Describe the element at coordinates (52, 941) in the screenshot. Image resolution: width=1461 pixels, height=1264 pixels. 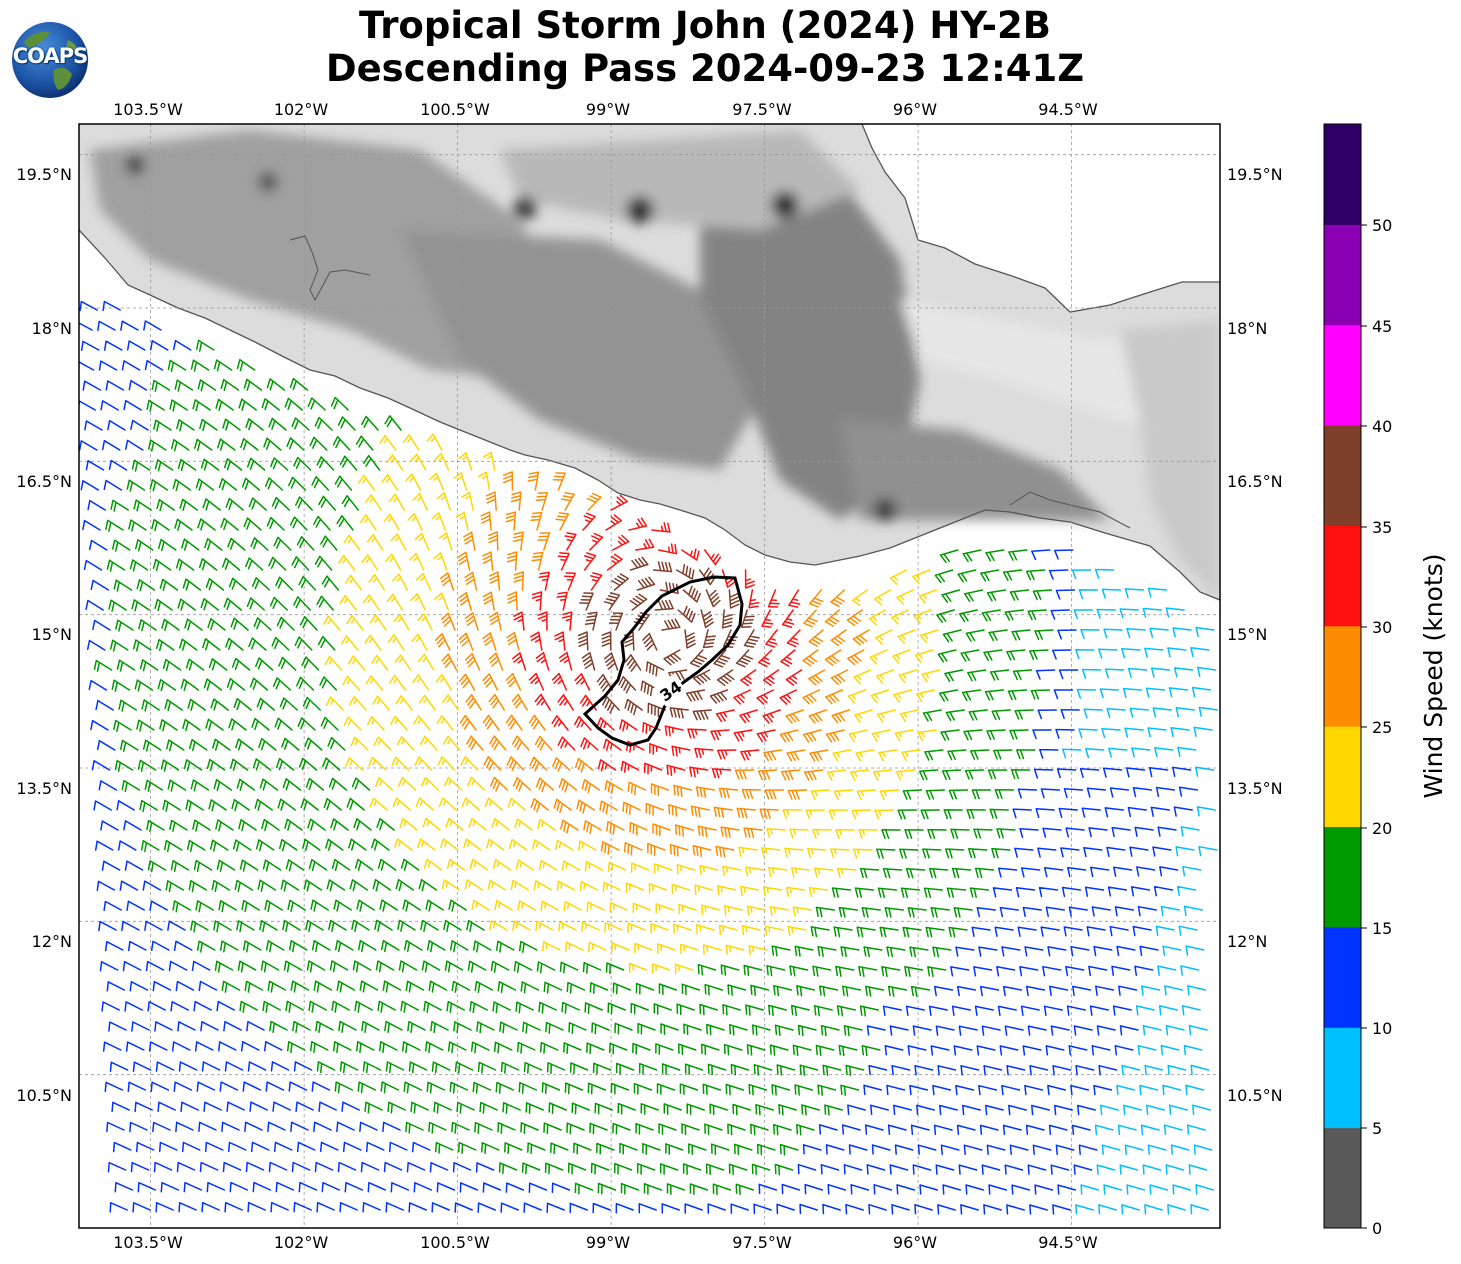
I see `lat-label-left-5: 12°N` at that location.